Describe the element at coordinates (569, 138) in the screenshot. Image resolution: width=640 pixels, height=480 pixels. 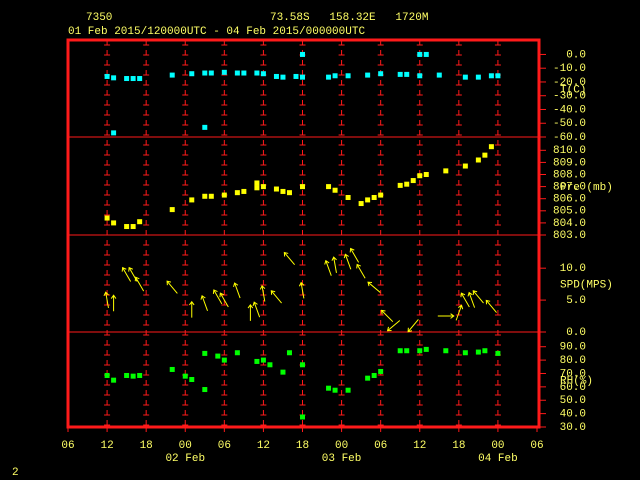
I see `y-tick-label: -60.0` at that location.